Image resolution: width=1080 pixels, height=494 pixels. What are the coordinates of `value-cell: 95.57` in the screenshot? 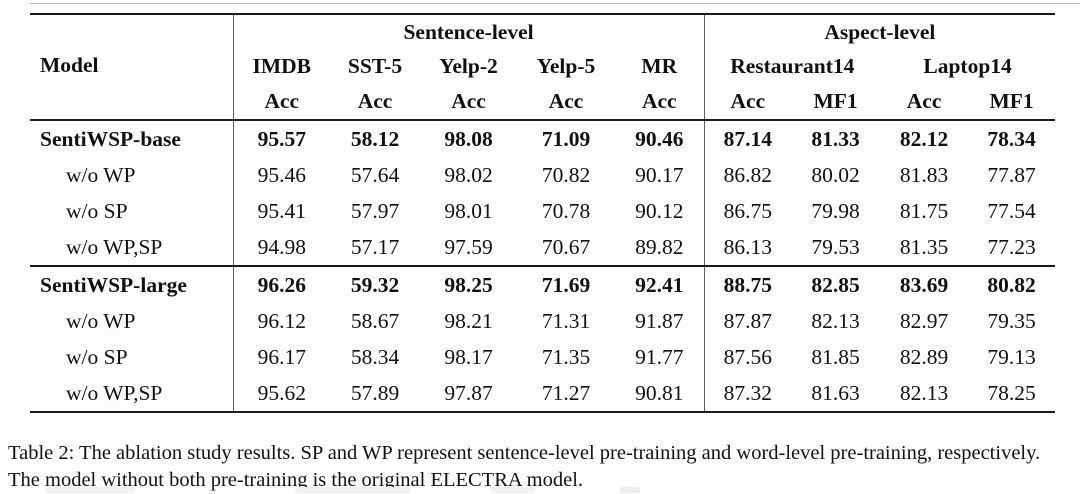 It's located at (281, 138).